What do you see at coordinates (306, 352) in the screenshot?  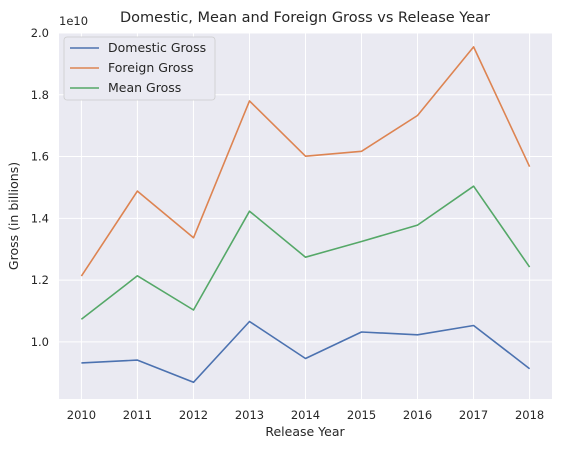 I see `series-line-domestic-gross` at bounding box center [306, 352].